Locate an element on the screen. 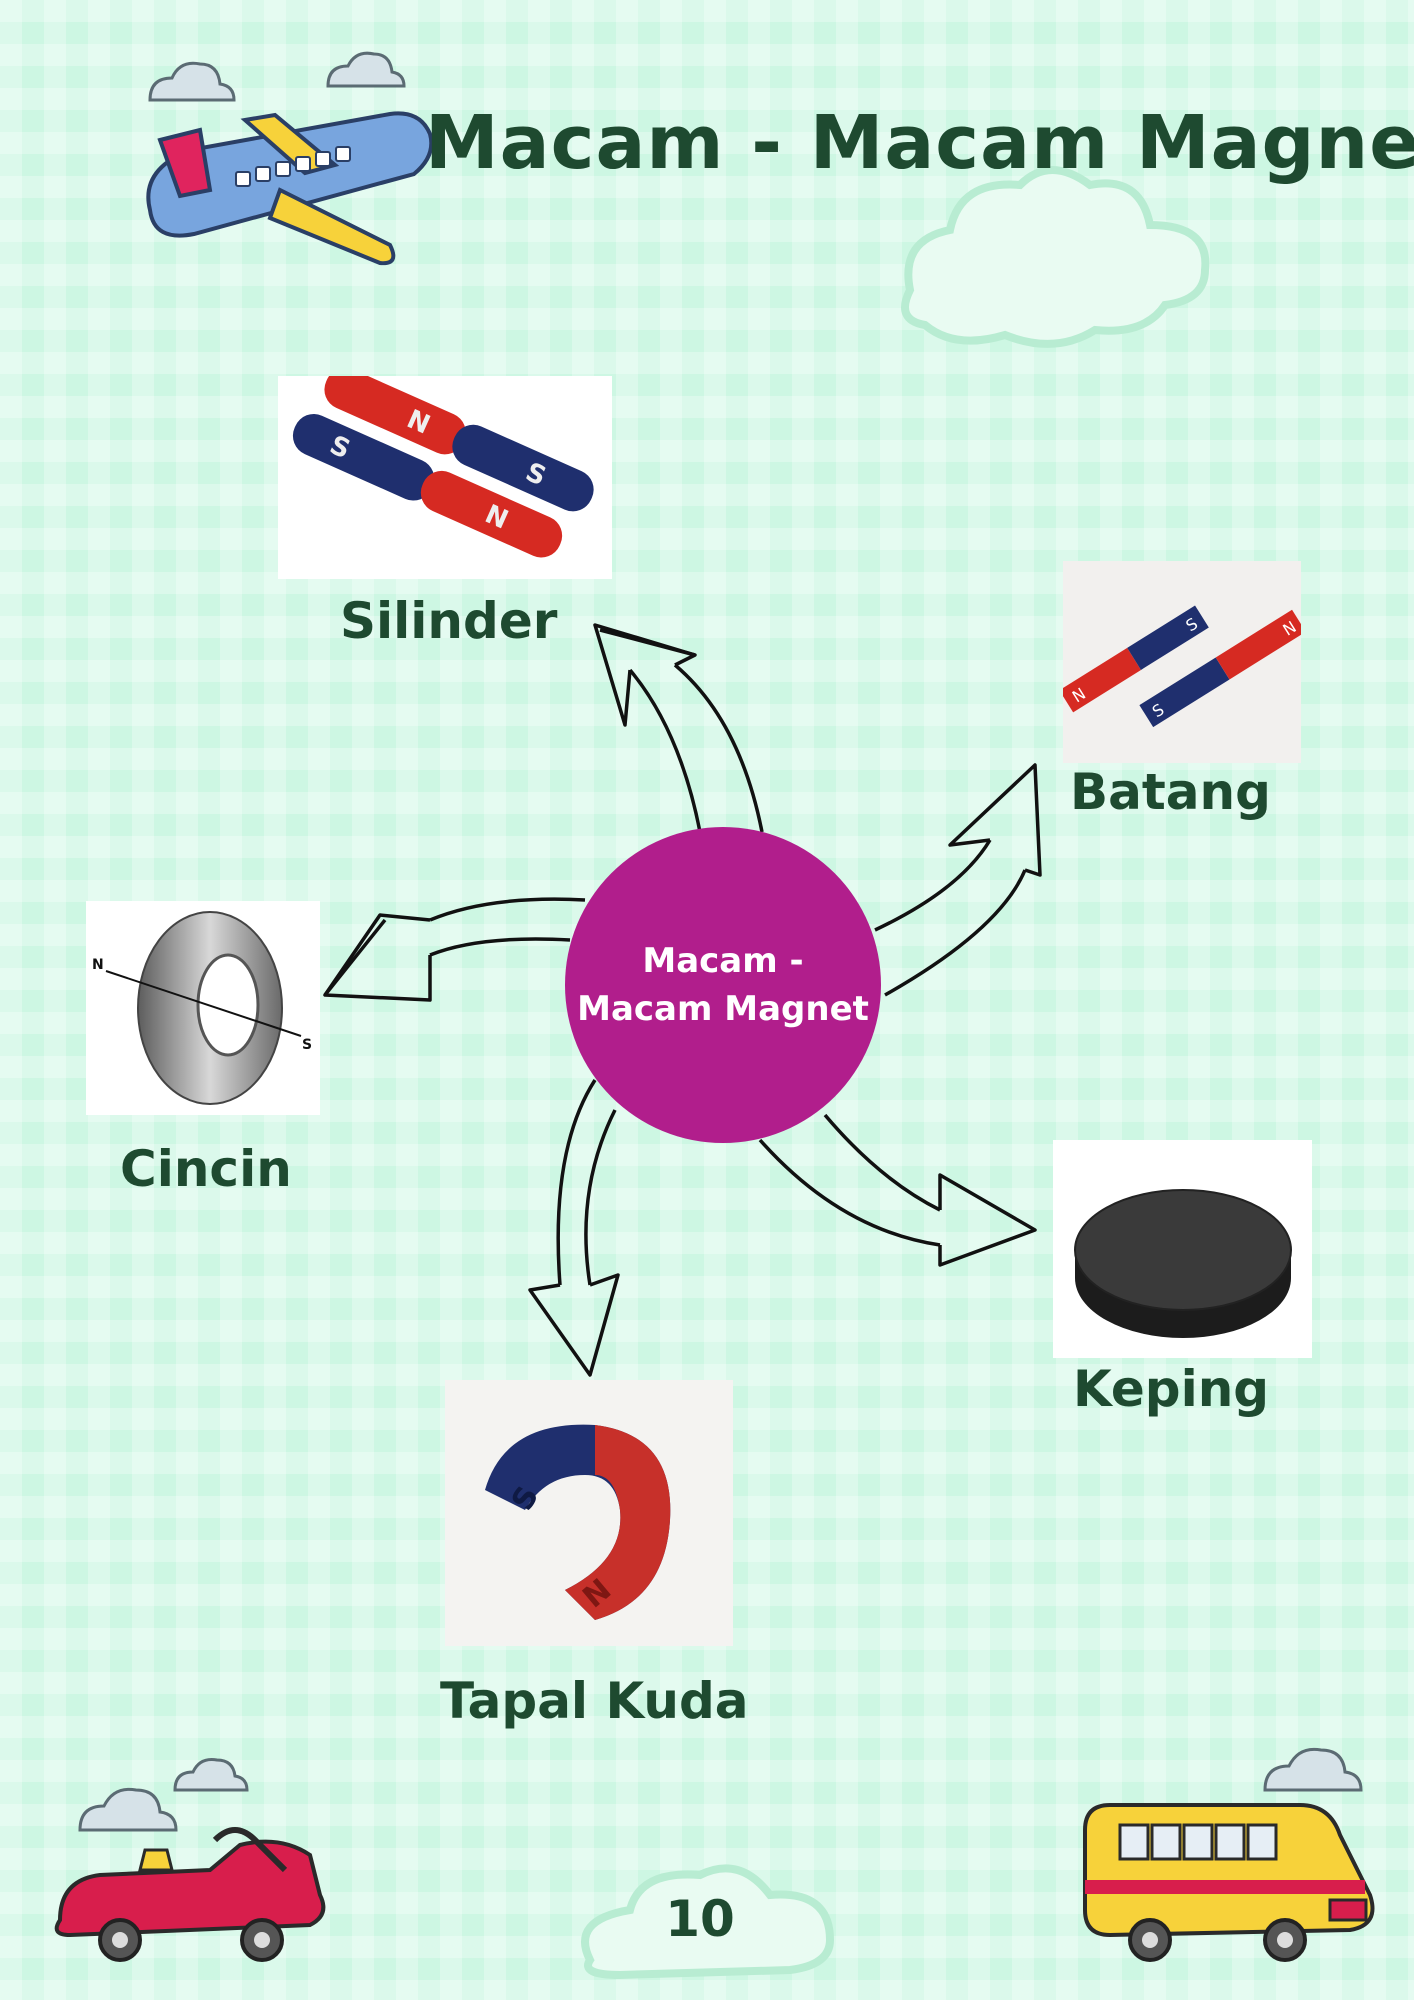  arrow-to-batang is located at coordinates (958, 880).